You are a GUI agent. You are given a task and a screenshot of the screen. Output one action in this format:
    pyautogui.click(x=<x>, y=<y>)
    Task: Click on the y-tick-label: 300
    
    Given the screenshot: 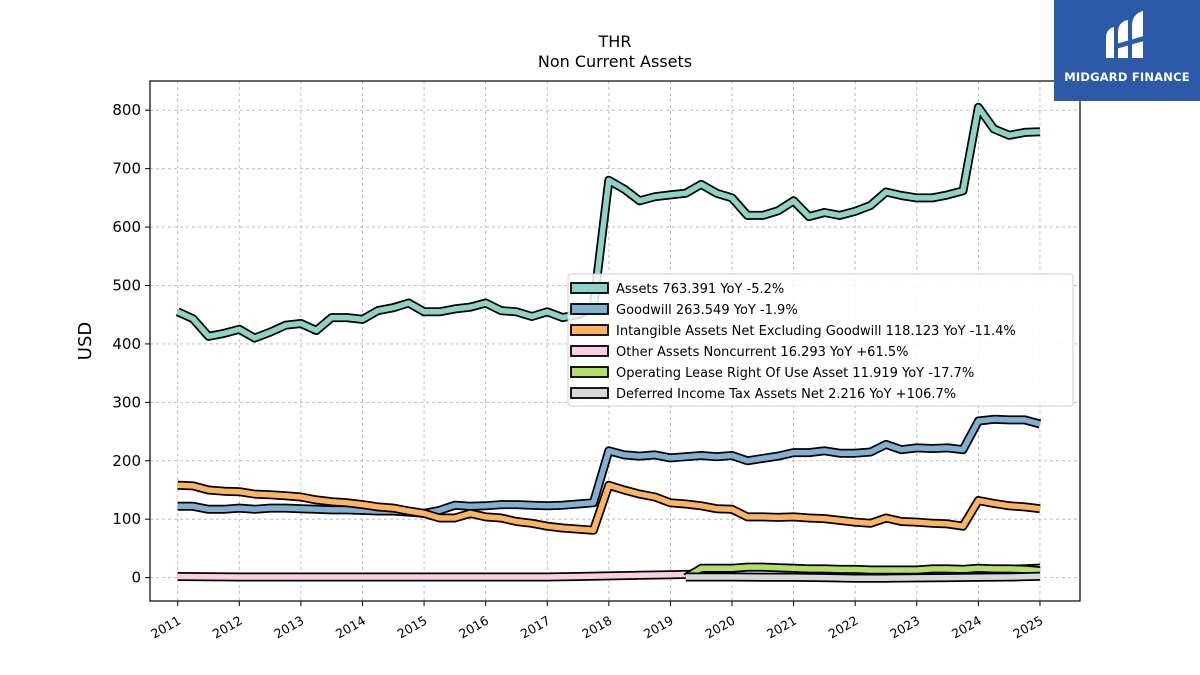 What is the action you would take?
    pyautogui.click(x=126, y=402)
    